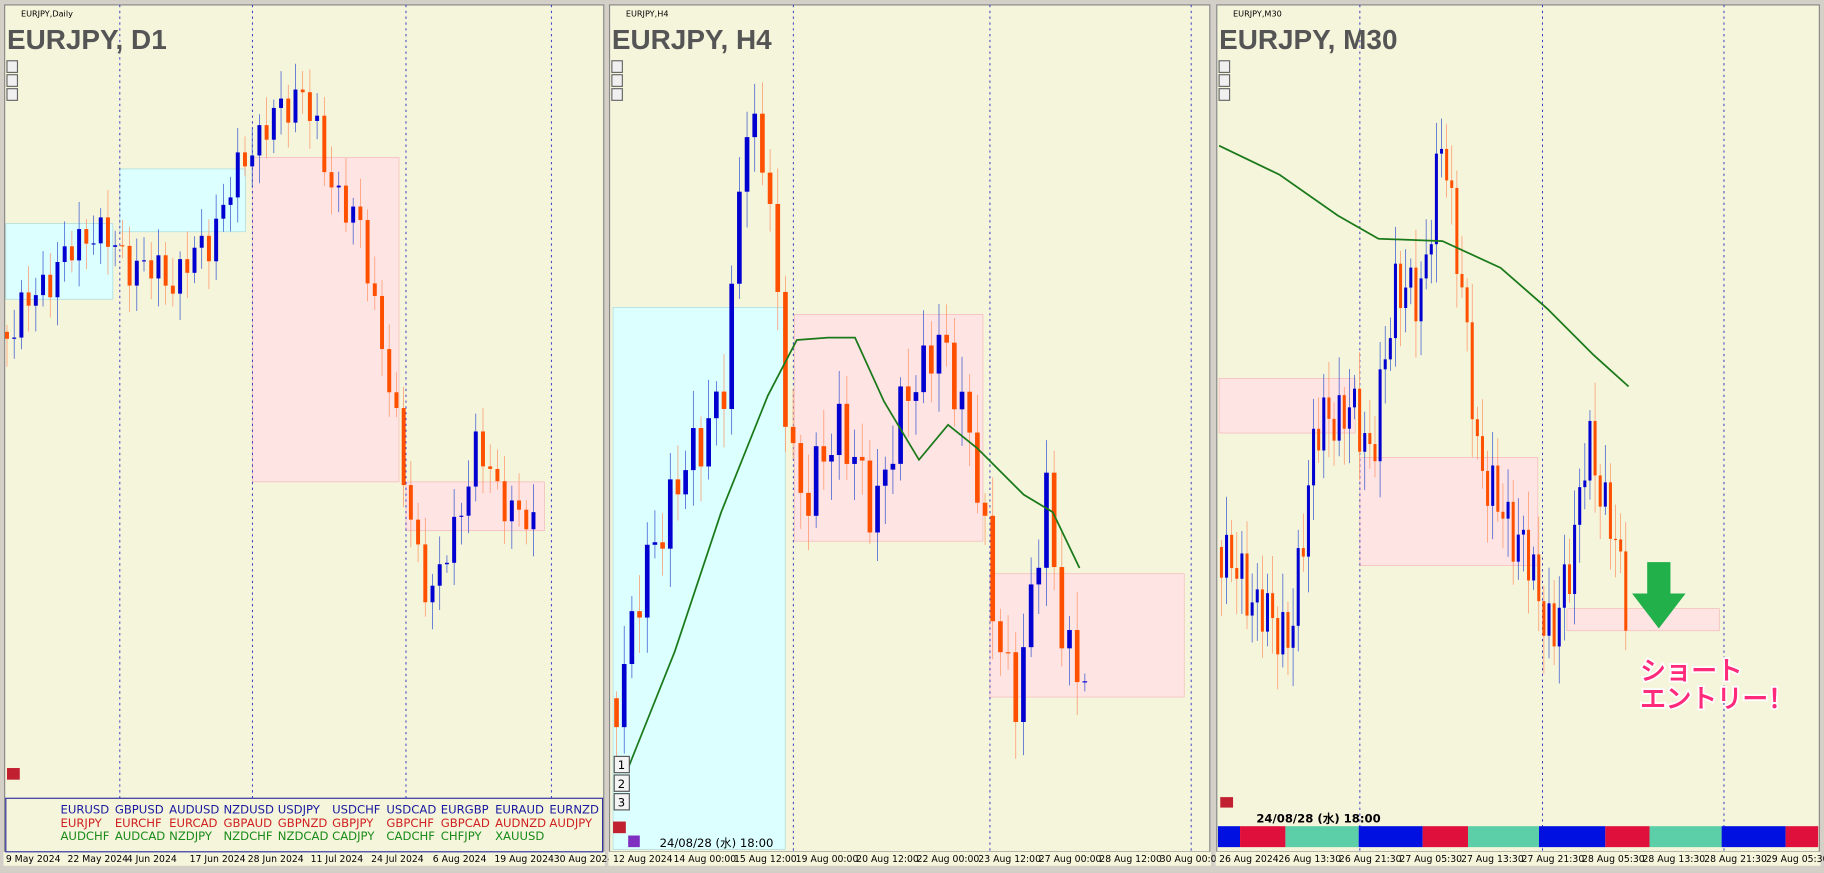 This screenshot has height=873, width=1824. What do you see at coordinates (247, 823) in the screenshot?
I see `currency-pair: GBPAUD` at bounding box center [247, 823].